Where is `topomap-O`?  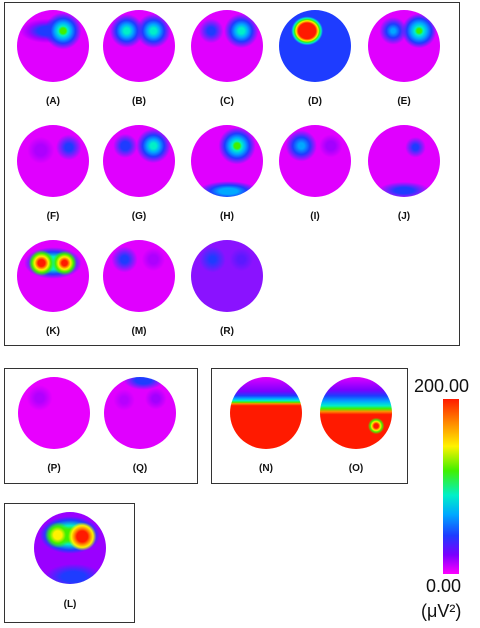 topomap-O is located at coordinates (356, 413).